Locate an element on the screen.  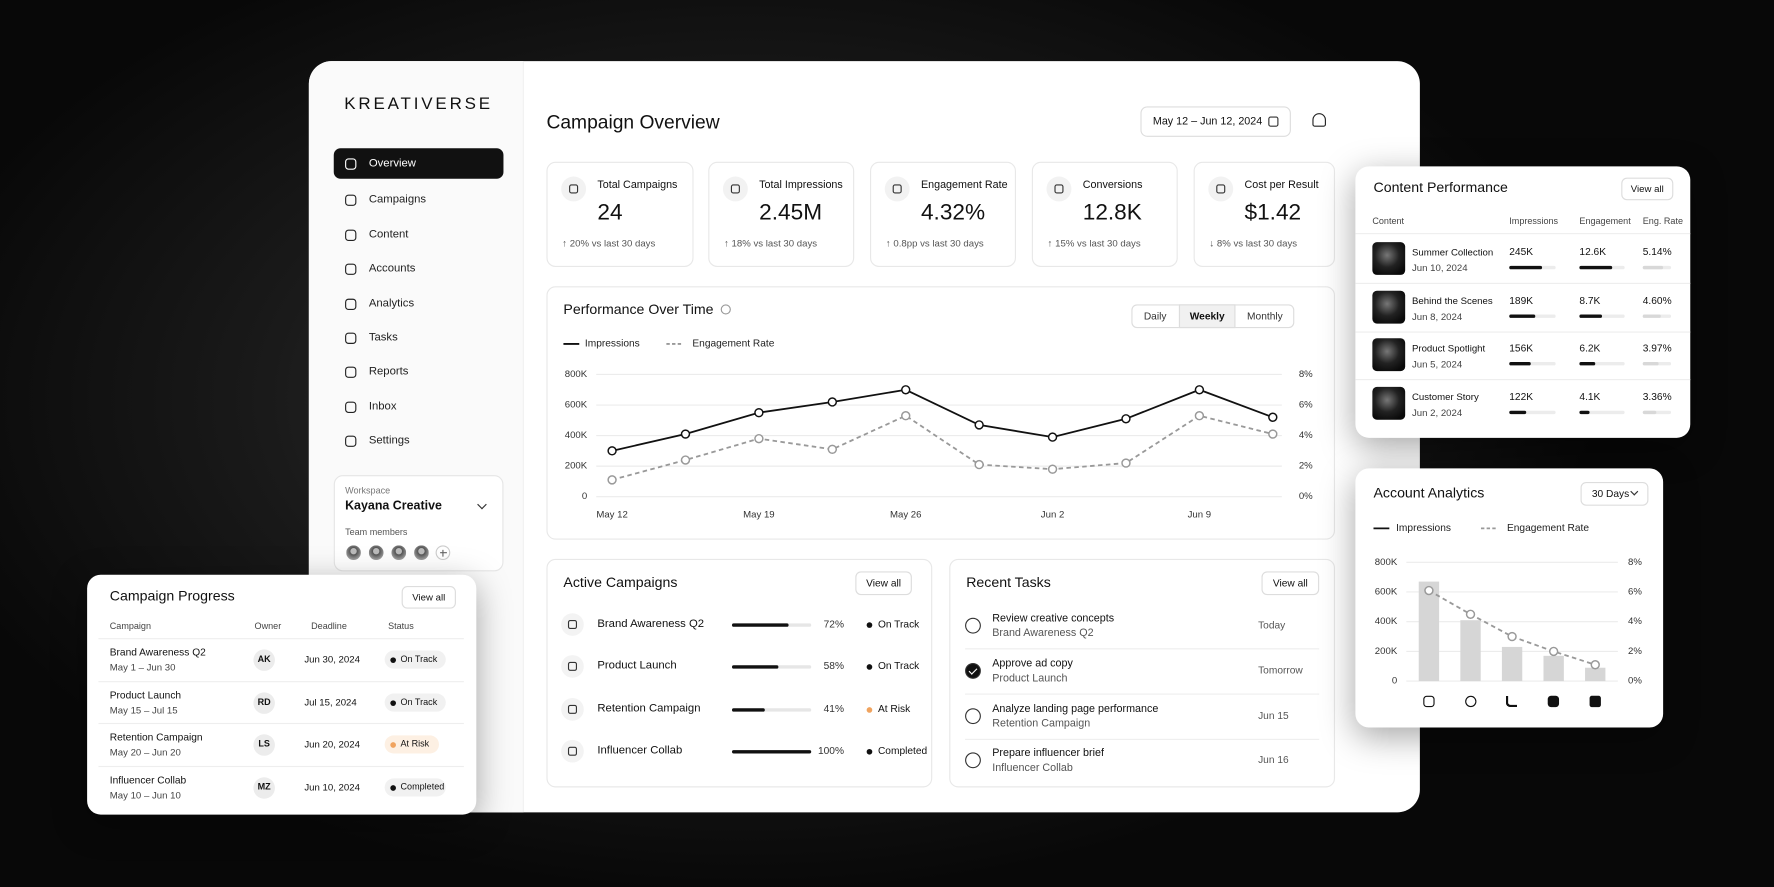
nav-label: Campaigns is located at coordinates (397, 199).